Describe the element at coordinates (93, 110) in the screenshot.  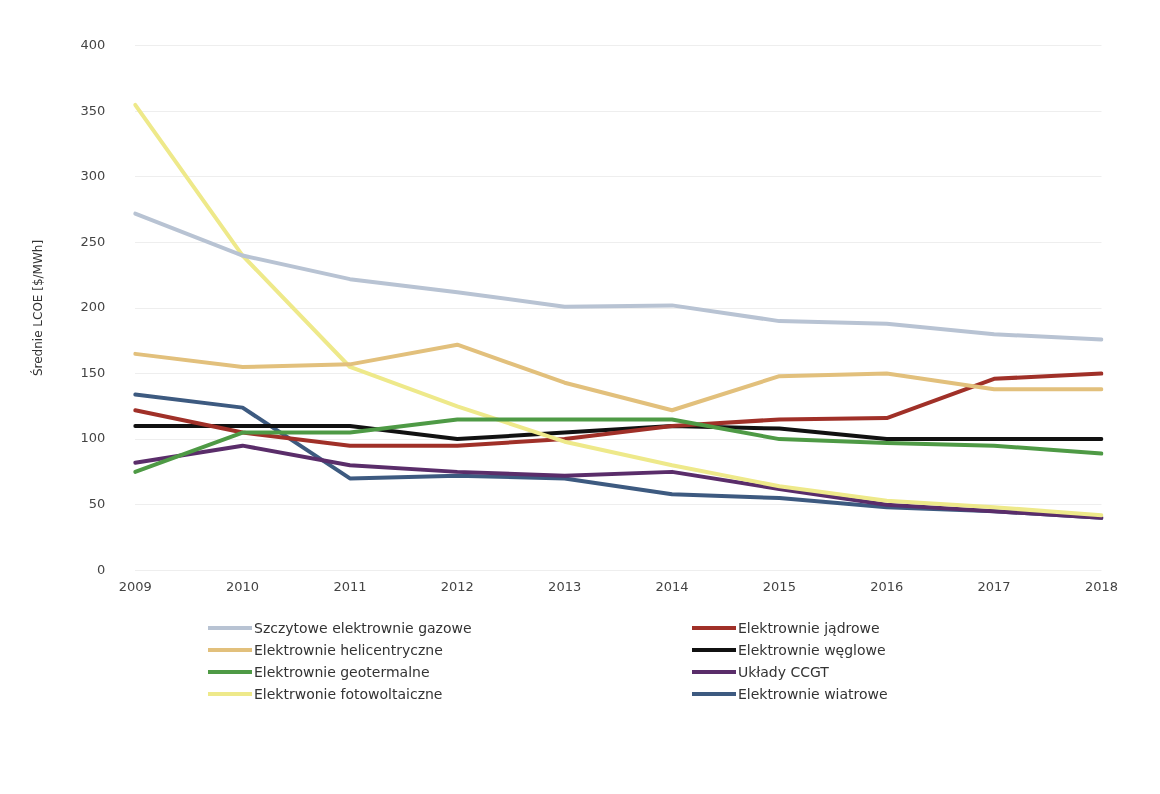
I see `y-tick-label: 350` at that location.